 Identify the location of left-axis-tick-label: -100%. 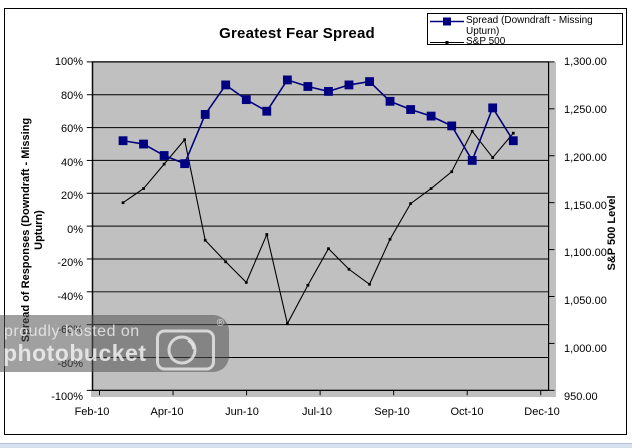
(67, 397).